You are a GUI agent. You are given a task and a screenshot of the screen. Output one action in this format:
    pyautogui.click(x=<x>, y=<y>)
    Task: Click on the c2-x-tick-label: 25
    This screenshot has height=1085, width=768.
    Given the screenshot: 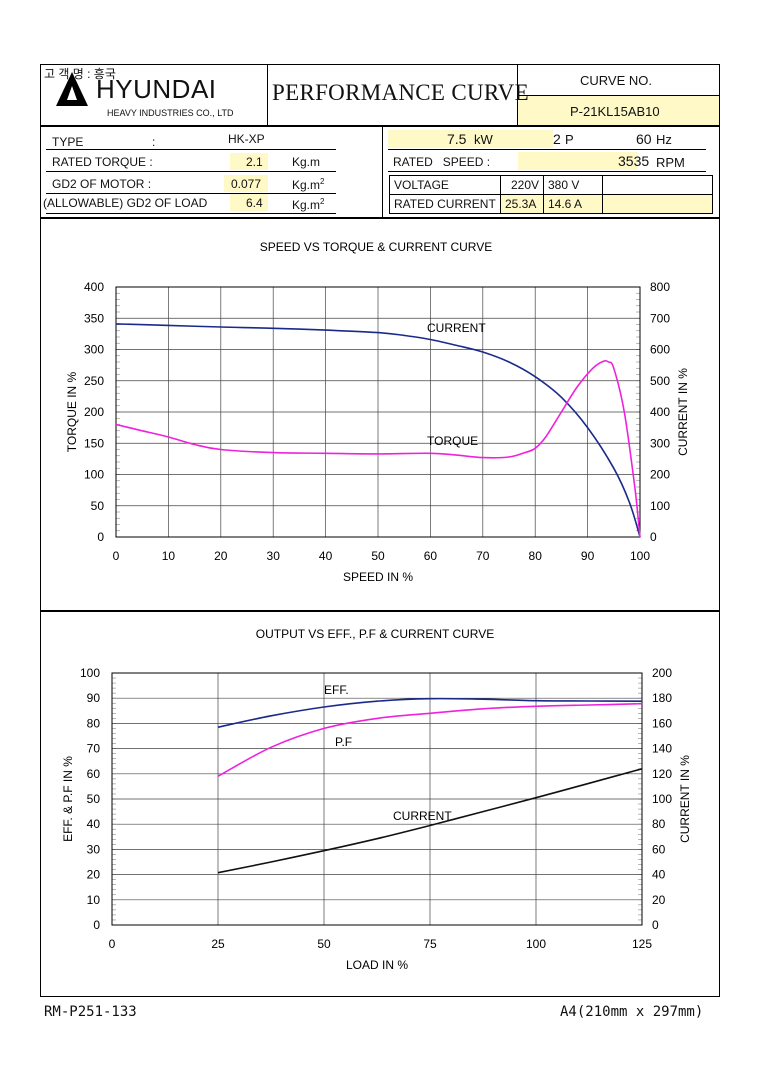 What is the action you would take?
    pyautogui.click(x=218, y=944)
    